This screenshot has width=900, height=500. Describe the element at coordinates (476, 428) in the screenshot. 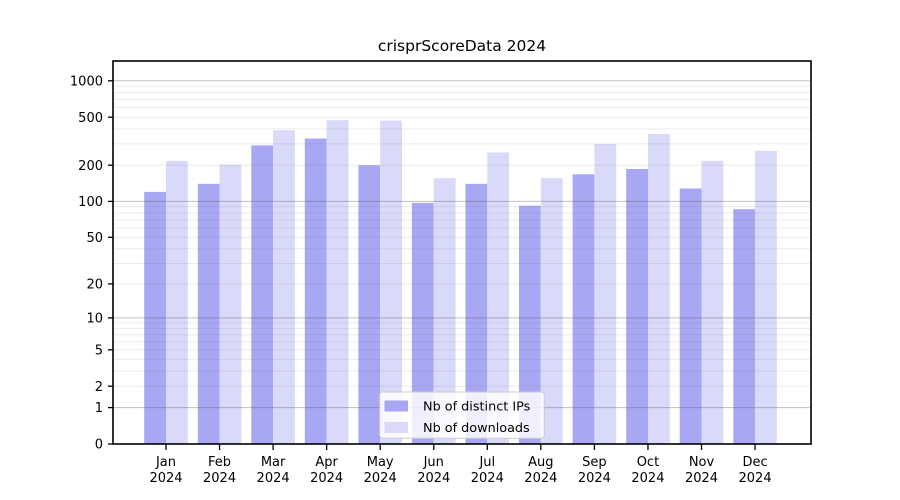

I see `legend-label-downloads: Nb of downloads` at that location.